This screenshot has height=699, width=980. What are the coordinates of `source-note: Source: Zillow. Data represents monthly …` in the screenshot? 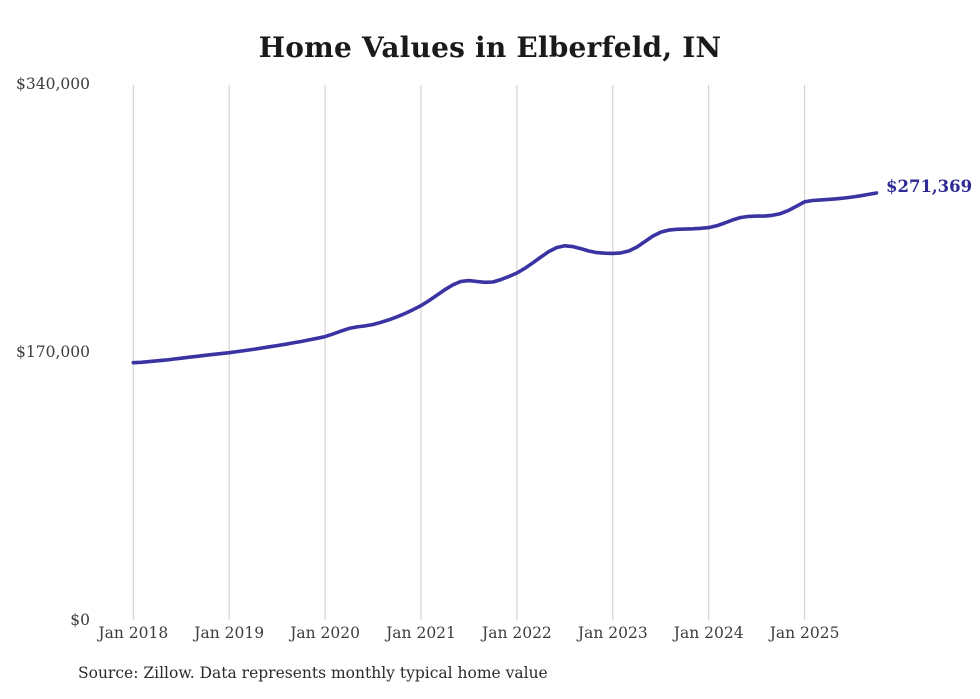 It's located at (313, 673).